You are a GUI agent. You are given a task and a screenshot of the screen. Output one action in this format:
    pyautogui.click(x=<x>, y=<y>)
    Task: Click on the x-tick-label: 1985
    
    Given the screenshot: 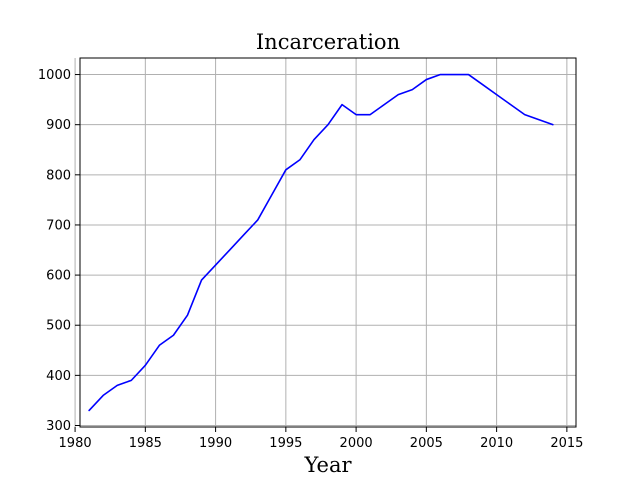 What is the action you would take?
    pyautogui.click(x=145, y=443)
    